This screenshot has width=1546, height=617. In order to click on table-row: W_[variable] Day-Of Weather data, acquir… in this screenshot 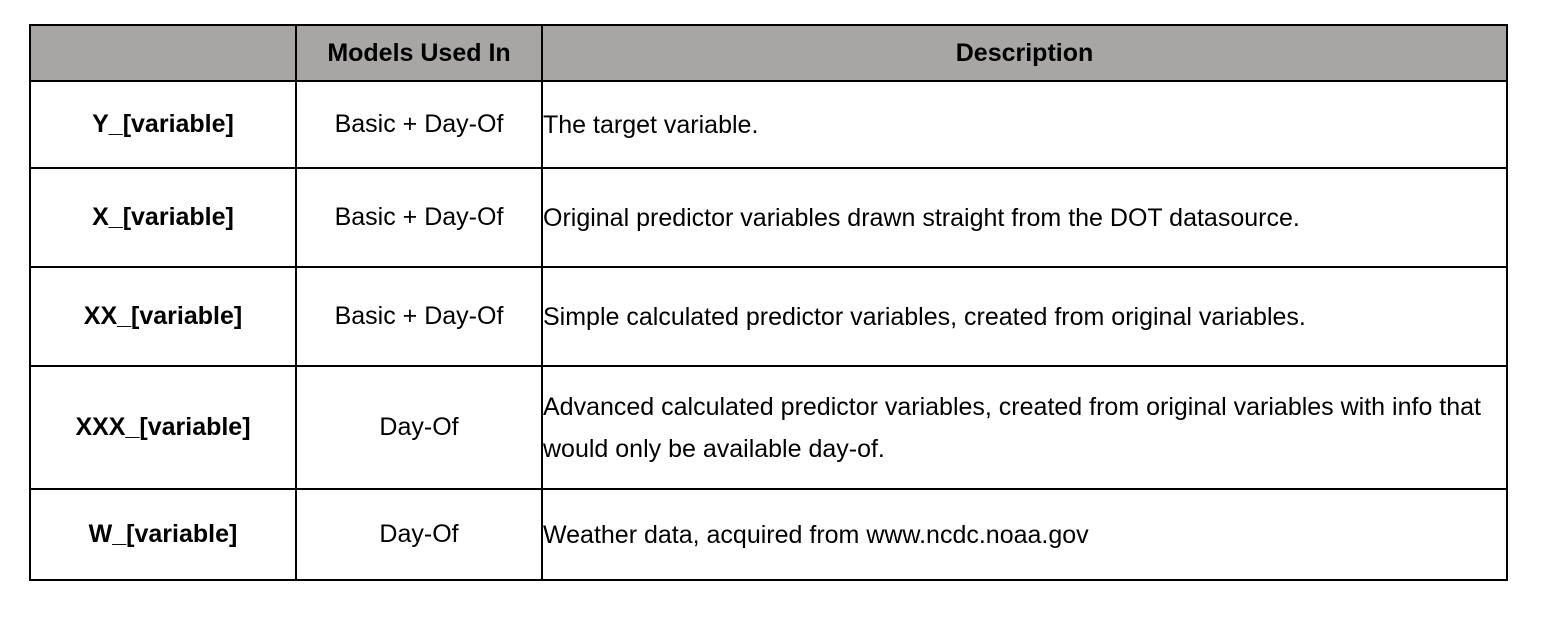, I will do `click(768, 534)`.